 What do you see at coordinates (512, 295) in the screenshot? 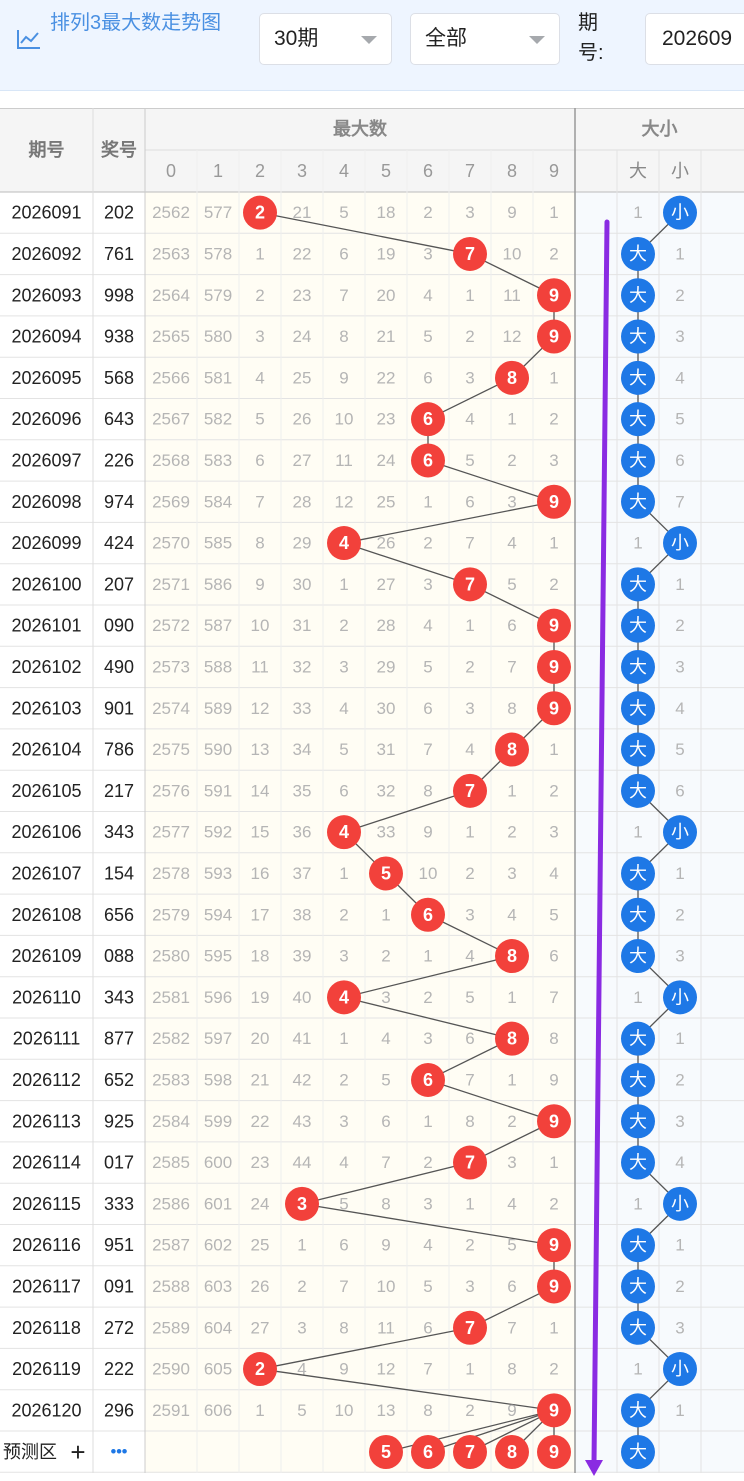
I see `miss-value: 11` at bounding box center [512, 295].